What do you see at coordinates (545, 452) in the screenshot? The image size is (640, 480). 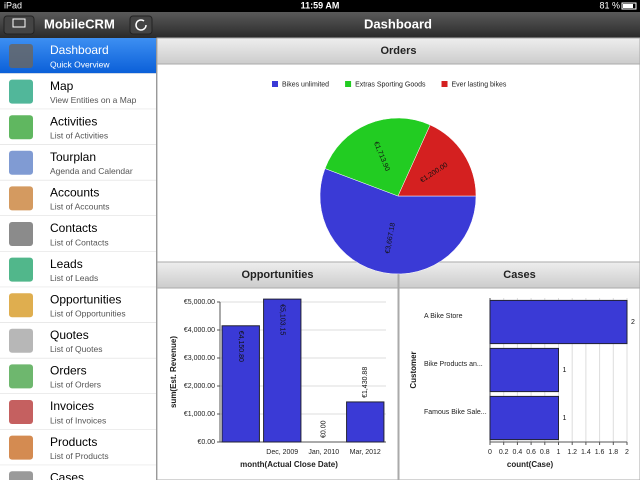 I see `x-tick-label: 0.8` at bounding box center [545, 452].